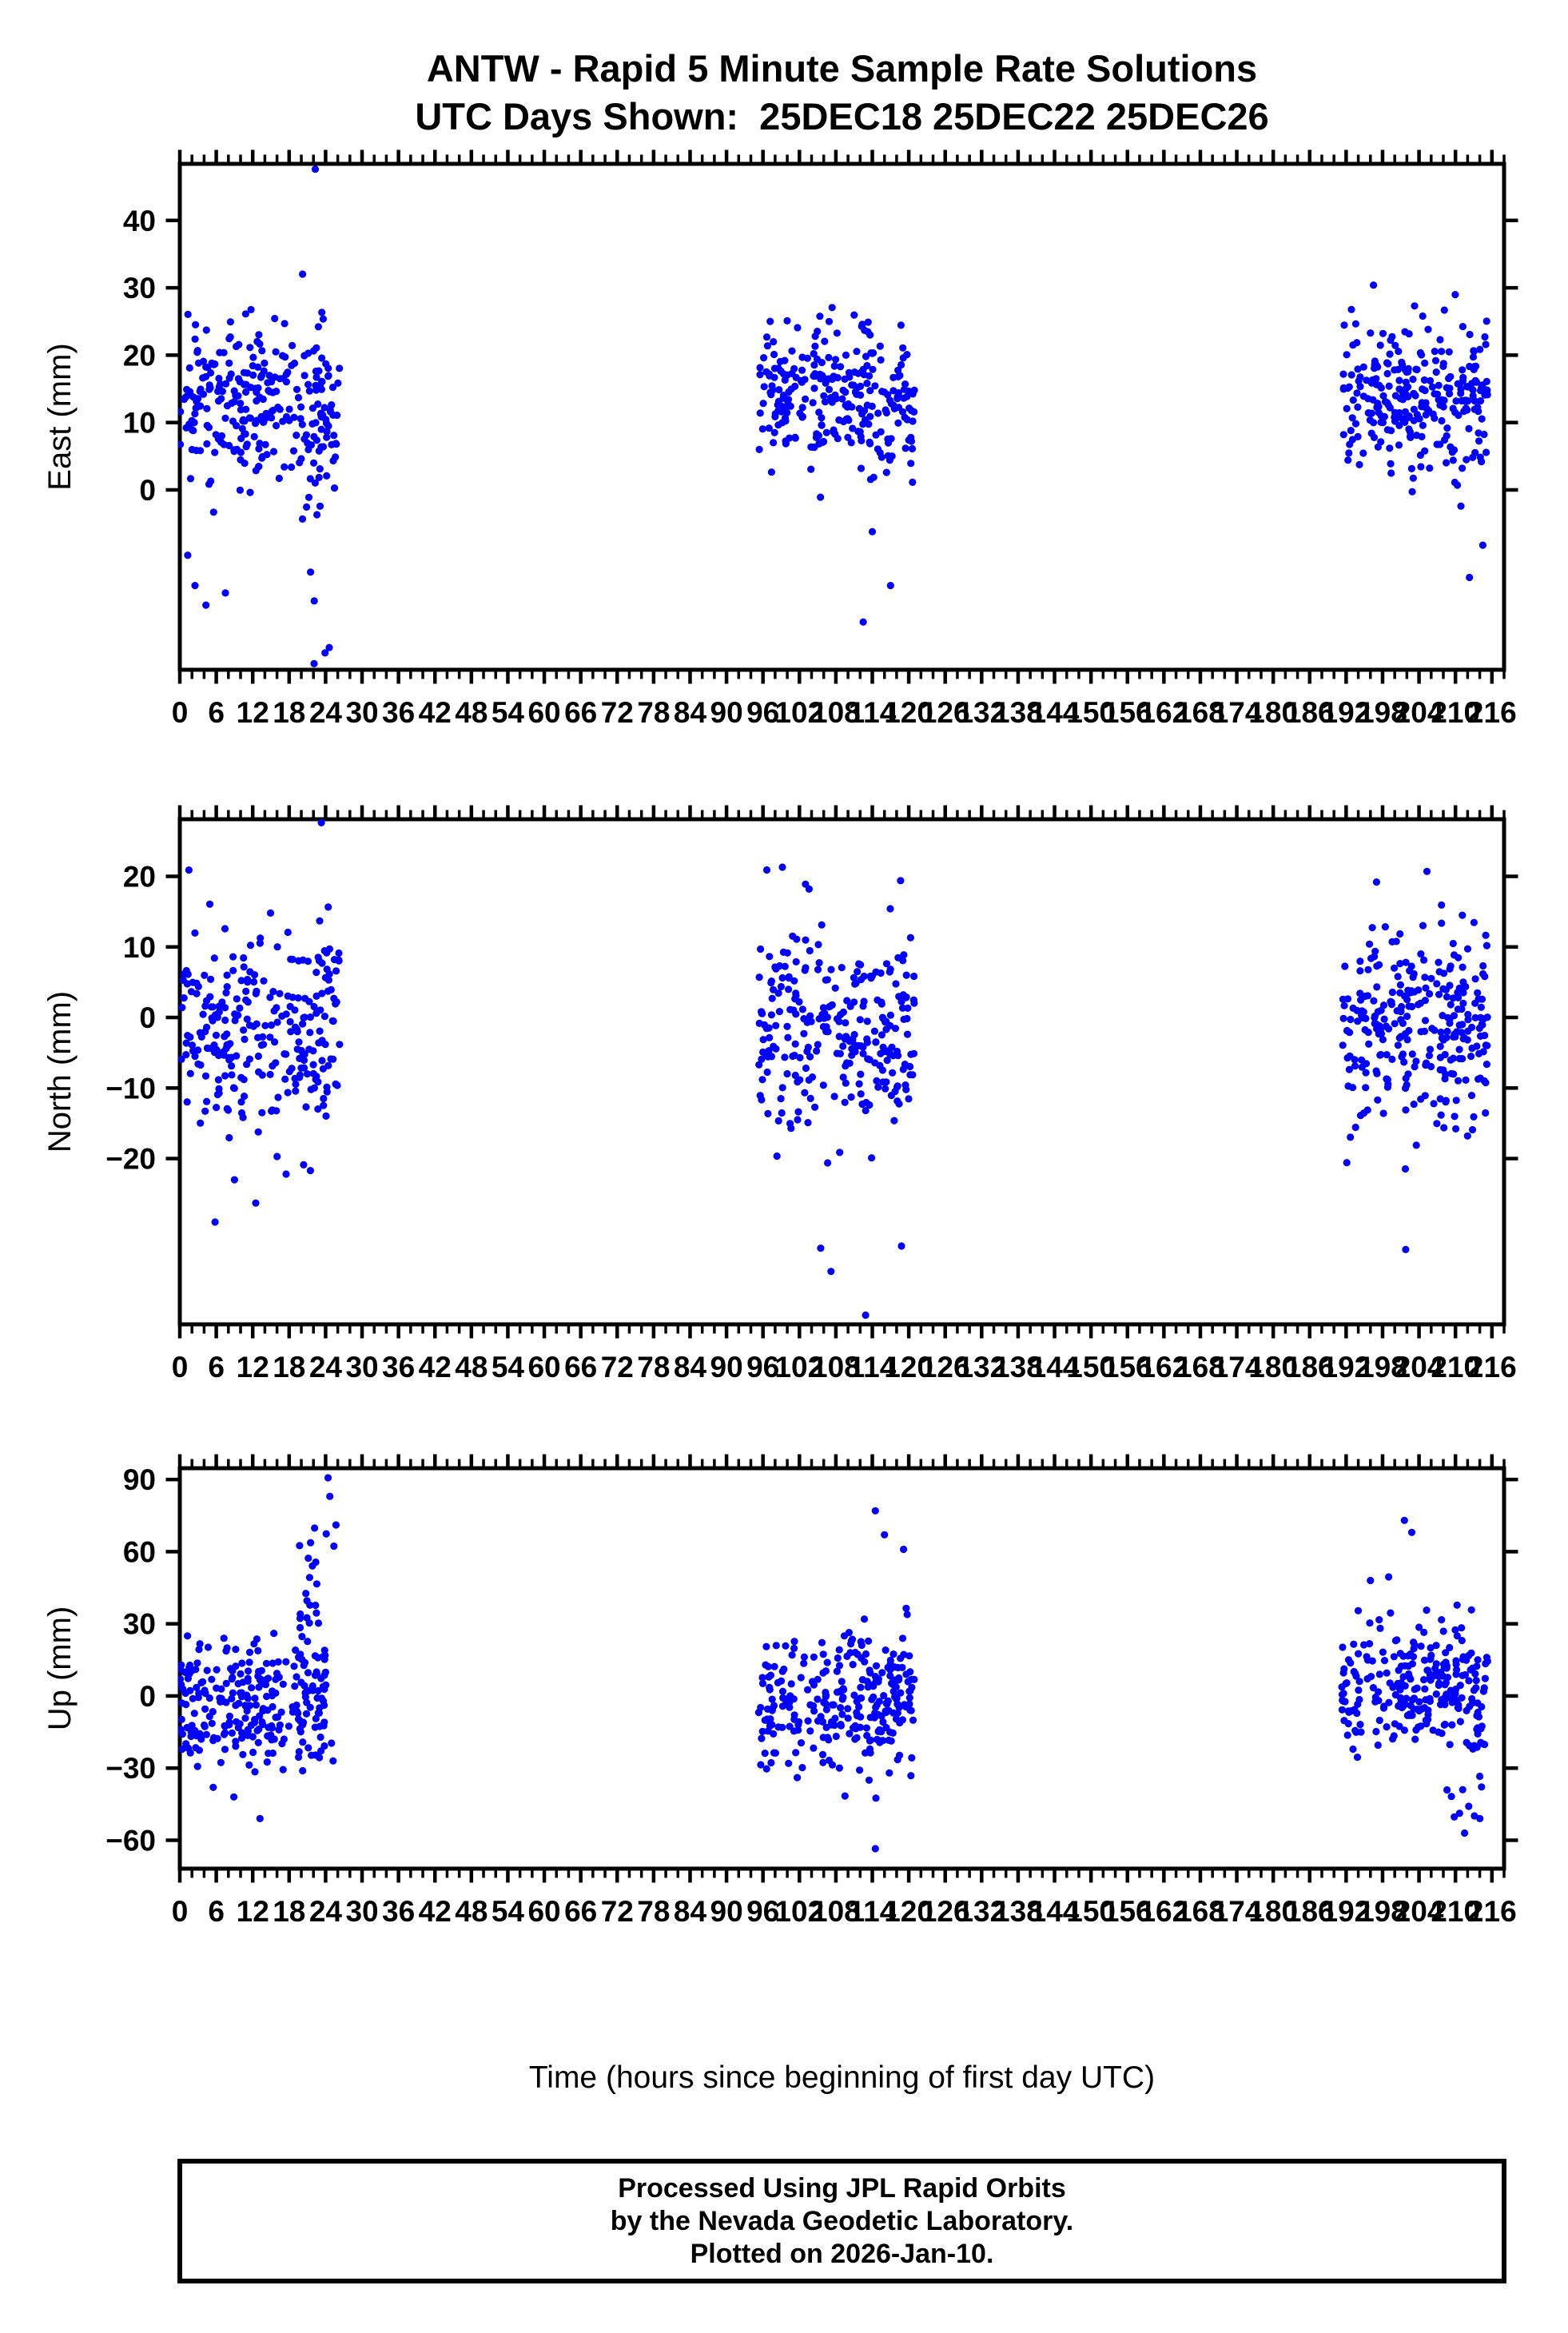  Describe the element at coordinates (139, 1624) in the screenshot. I see `y-tick-label: 30` at that location.